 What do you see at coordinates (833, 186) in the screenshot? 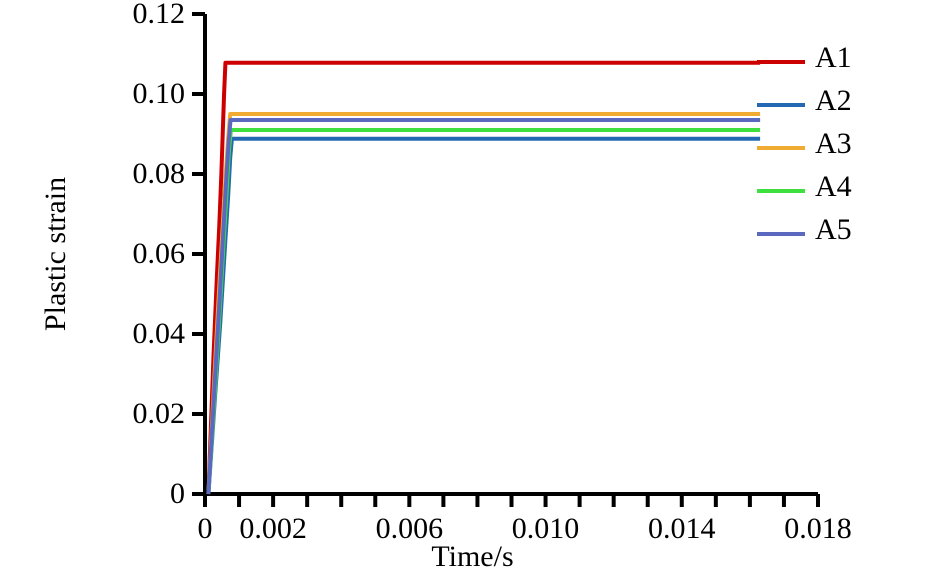
I see `legend-label-a4: A4` at bounding box center [833, 186].